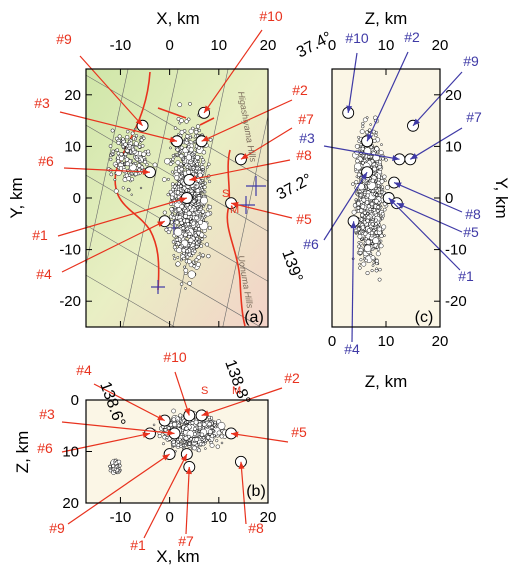  What do you see at coordinates (204, 391) in the screenshot?
I see `panel-b-s-label: S` at bounding box center [204, 391].